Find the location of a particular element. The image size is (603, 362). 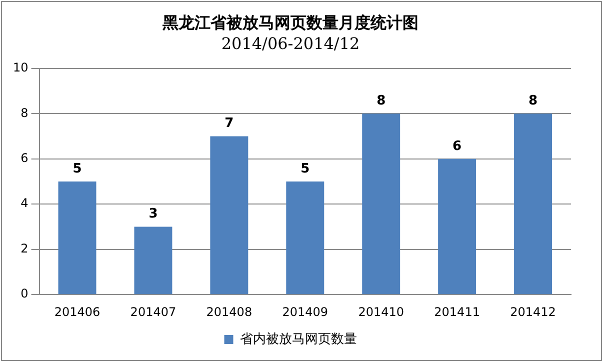

x-tick-label: 201412 is located at coordinates (533, 311).